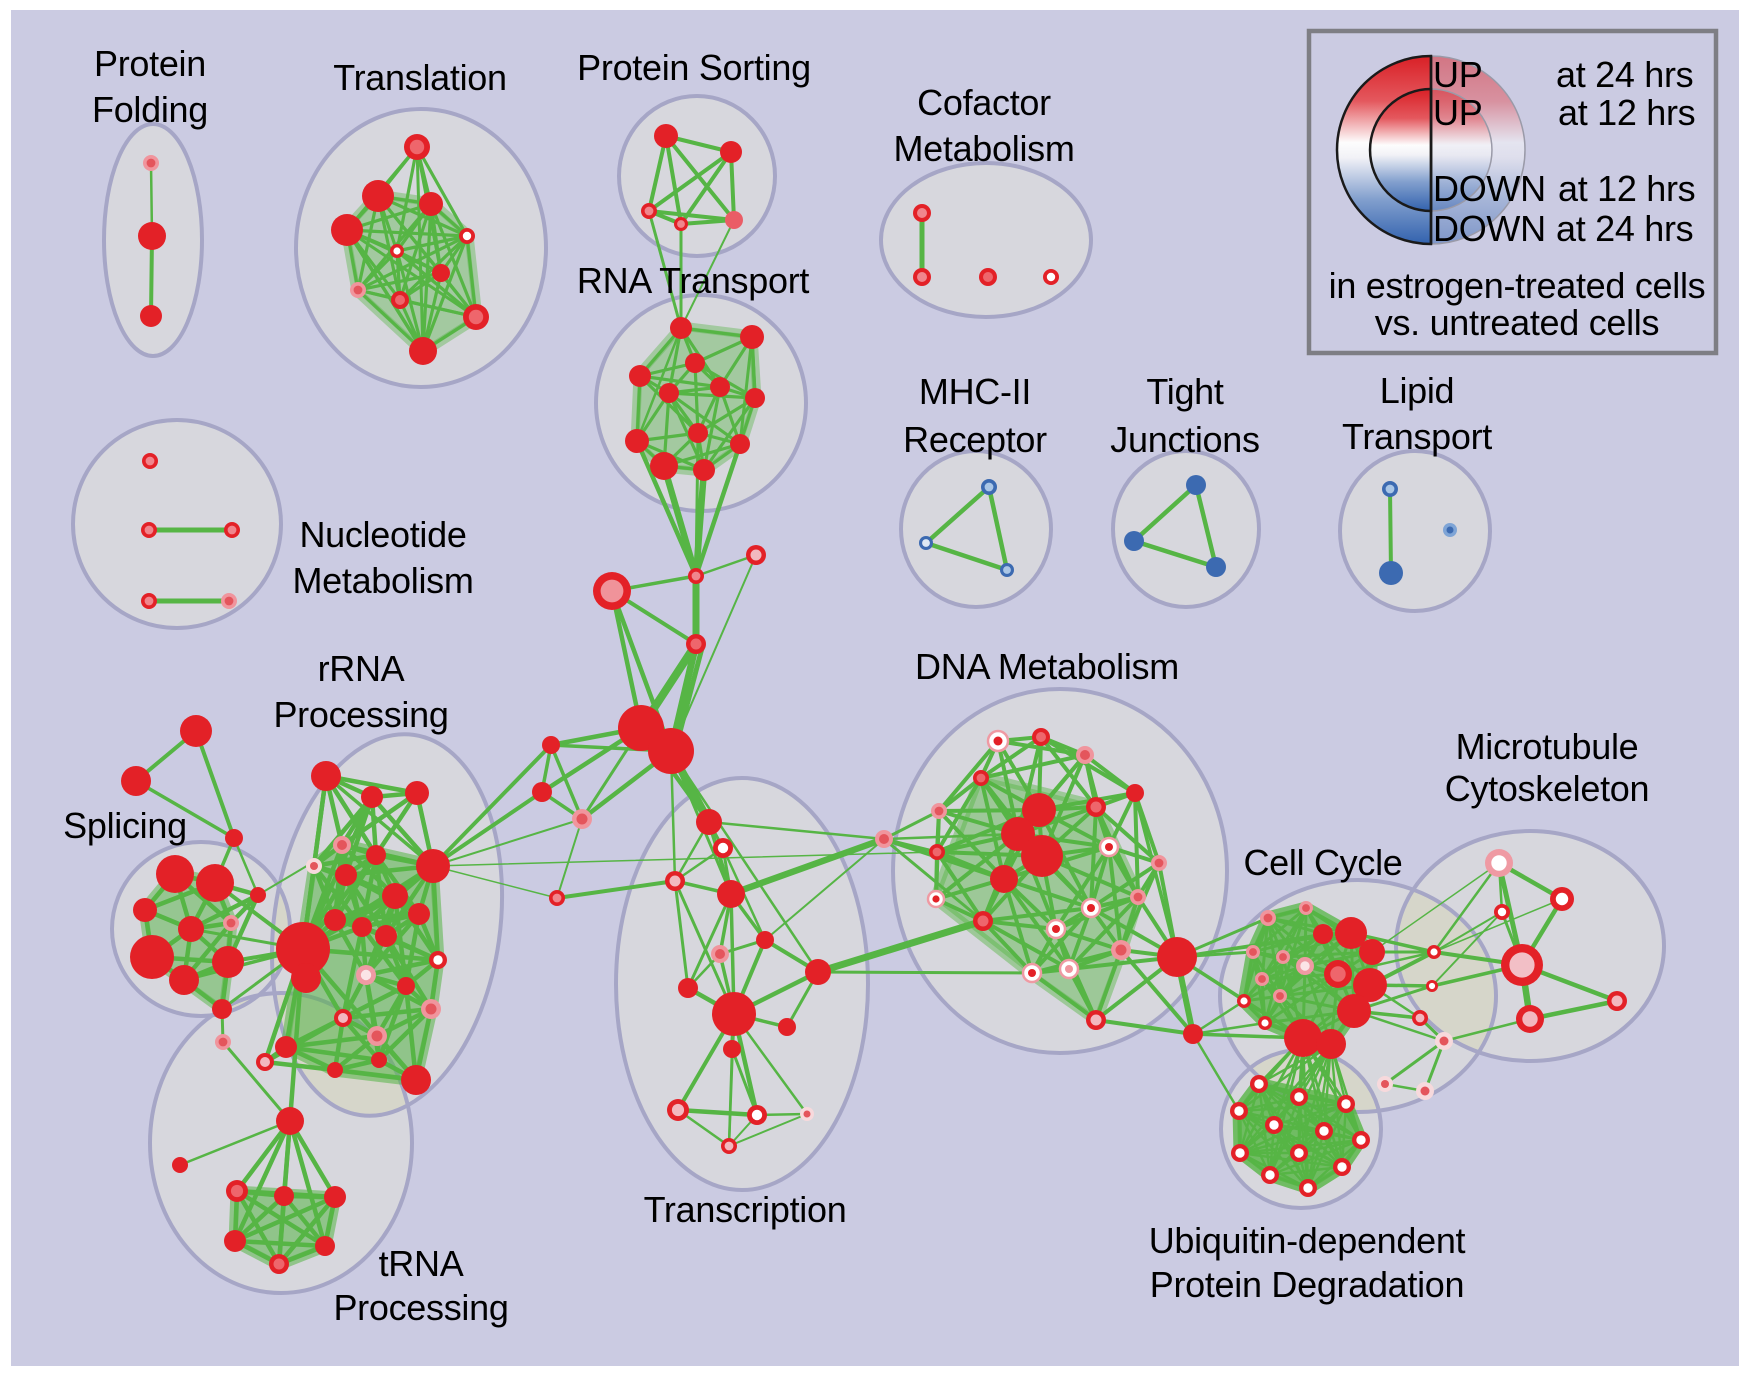  I want to click on svg-text: Cell Cycle, so click(1322, 862).